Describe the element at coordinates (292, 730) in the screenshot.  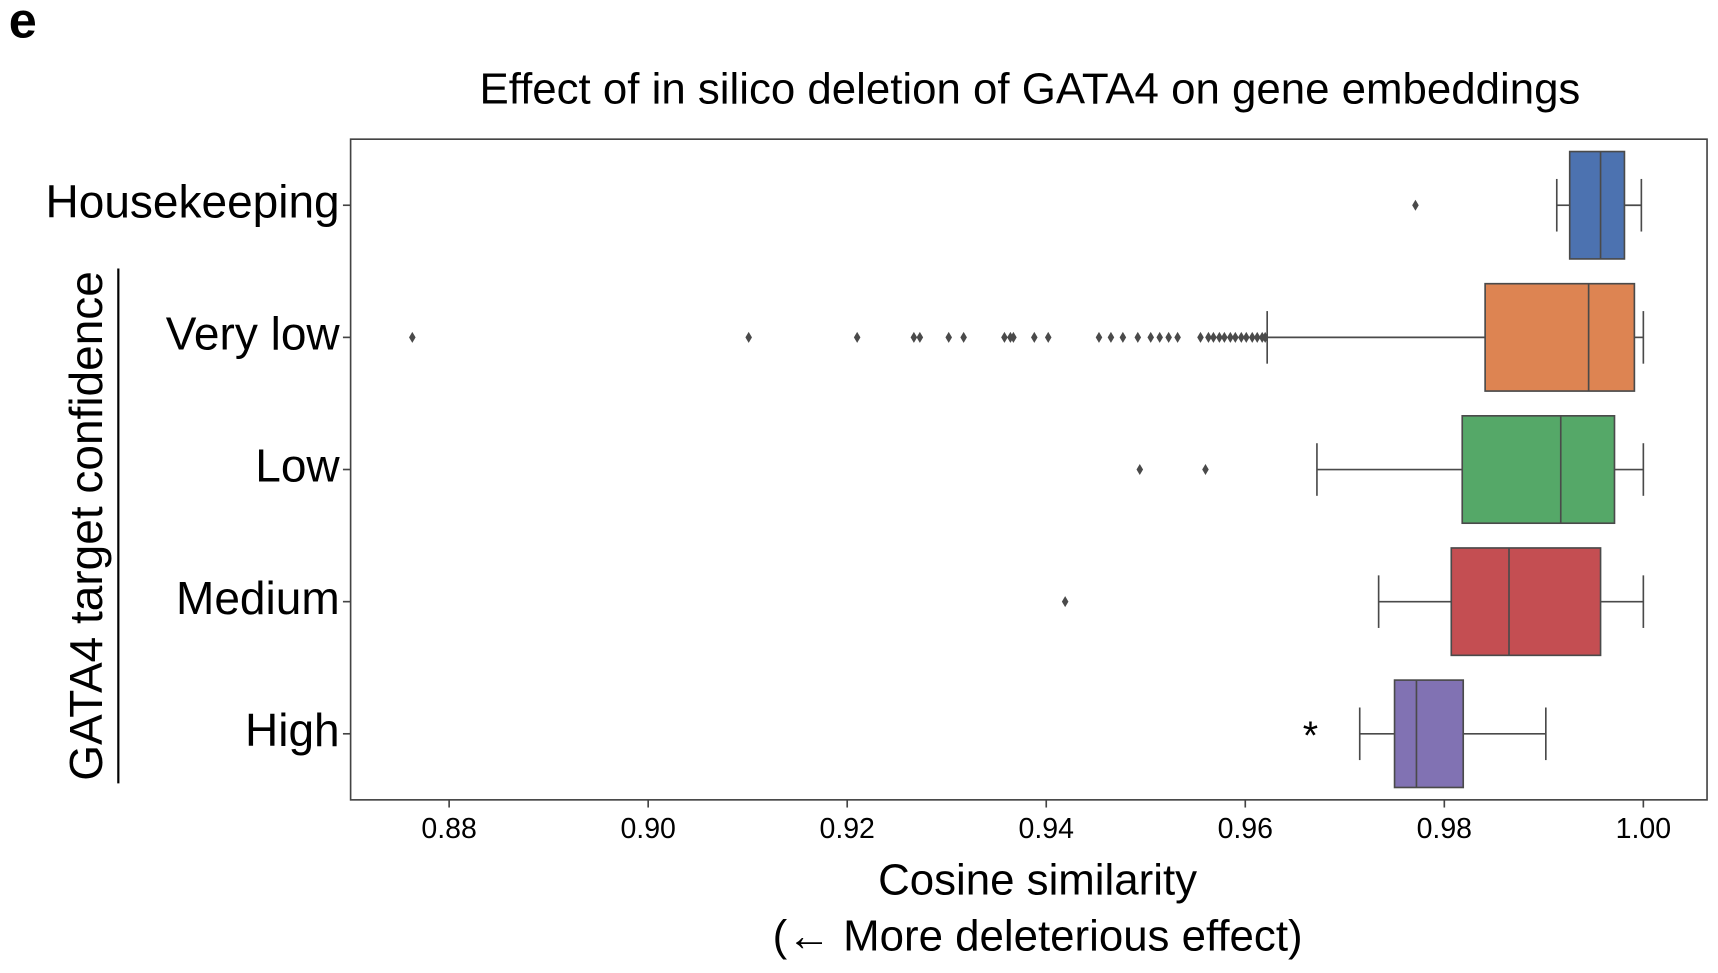
I see `y-tick-label: High` at that location.